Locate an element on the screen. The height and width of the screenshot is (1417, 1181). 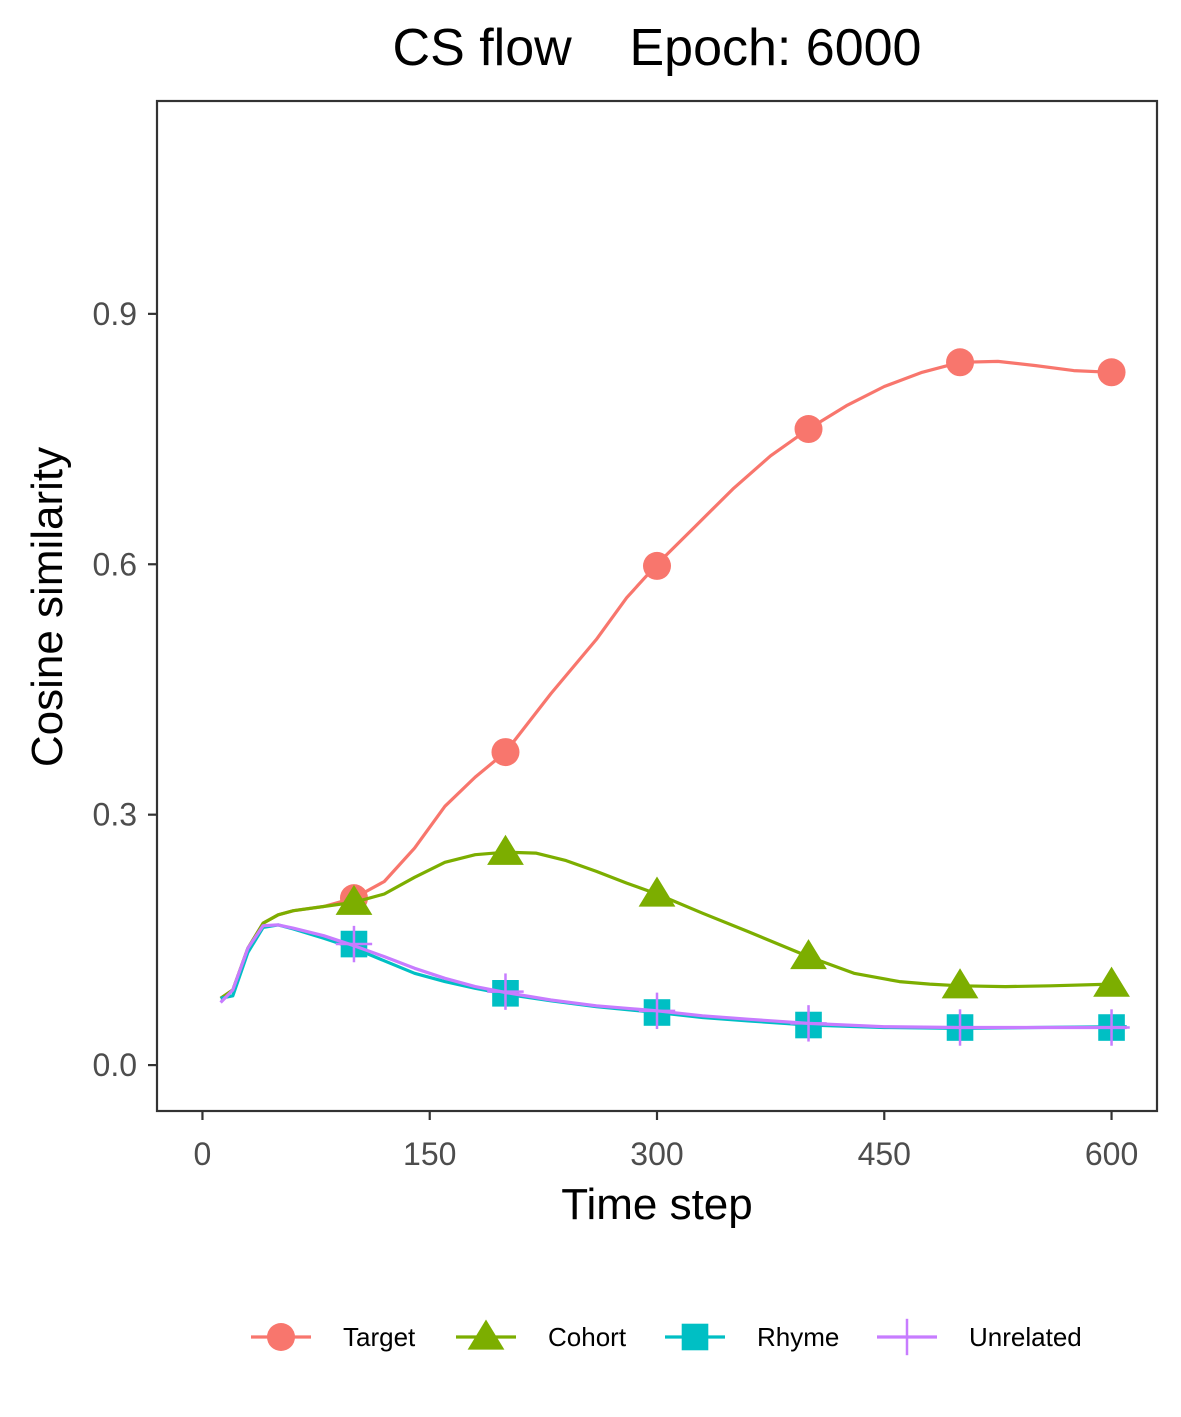
y-tick-label: 0.3 is located at coordinates (115, 815).